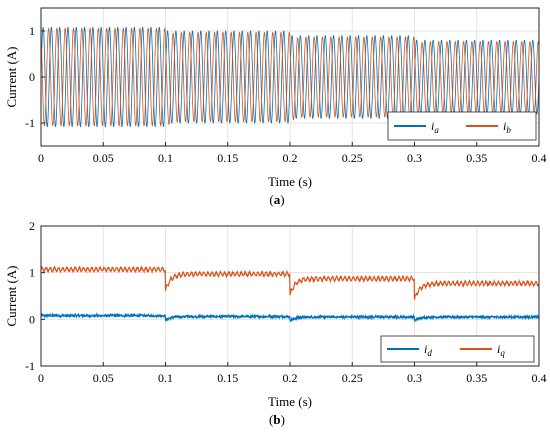 The image size is (550, 432). I want to click on legend-label-iq: iq, so click(501, 350).